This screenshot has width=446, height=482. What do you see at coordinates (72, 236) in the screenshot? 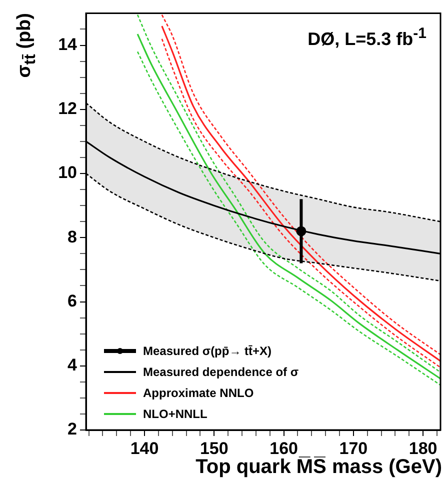
I see `y-tick-label: 8` at bounding box center [72, 236].